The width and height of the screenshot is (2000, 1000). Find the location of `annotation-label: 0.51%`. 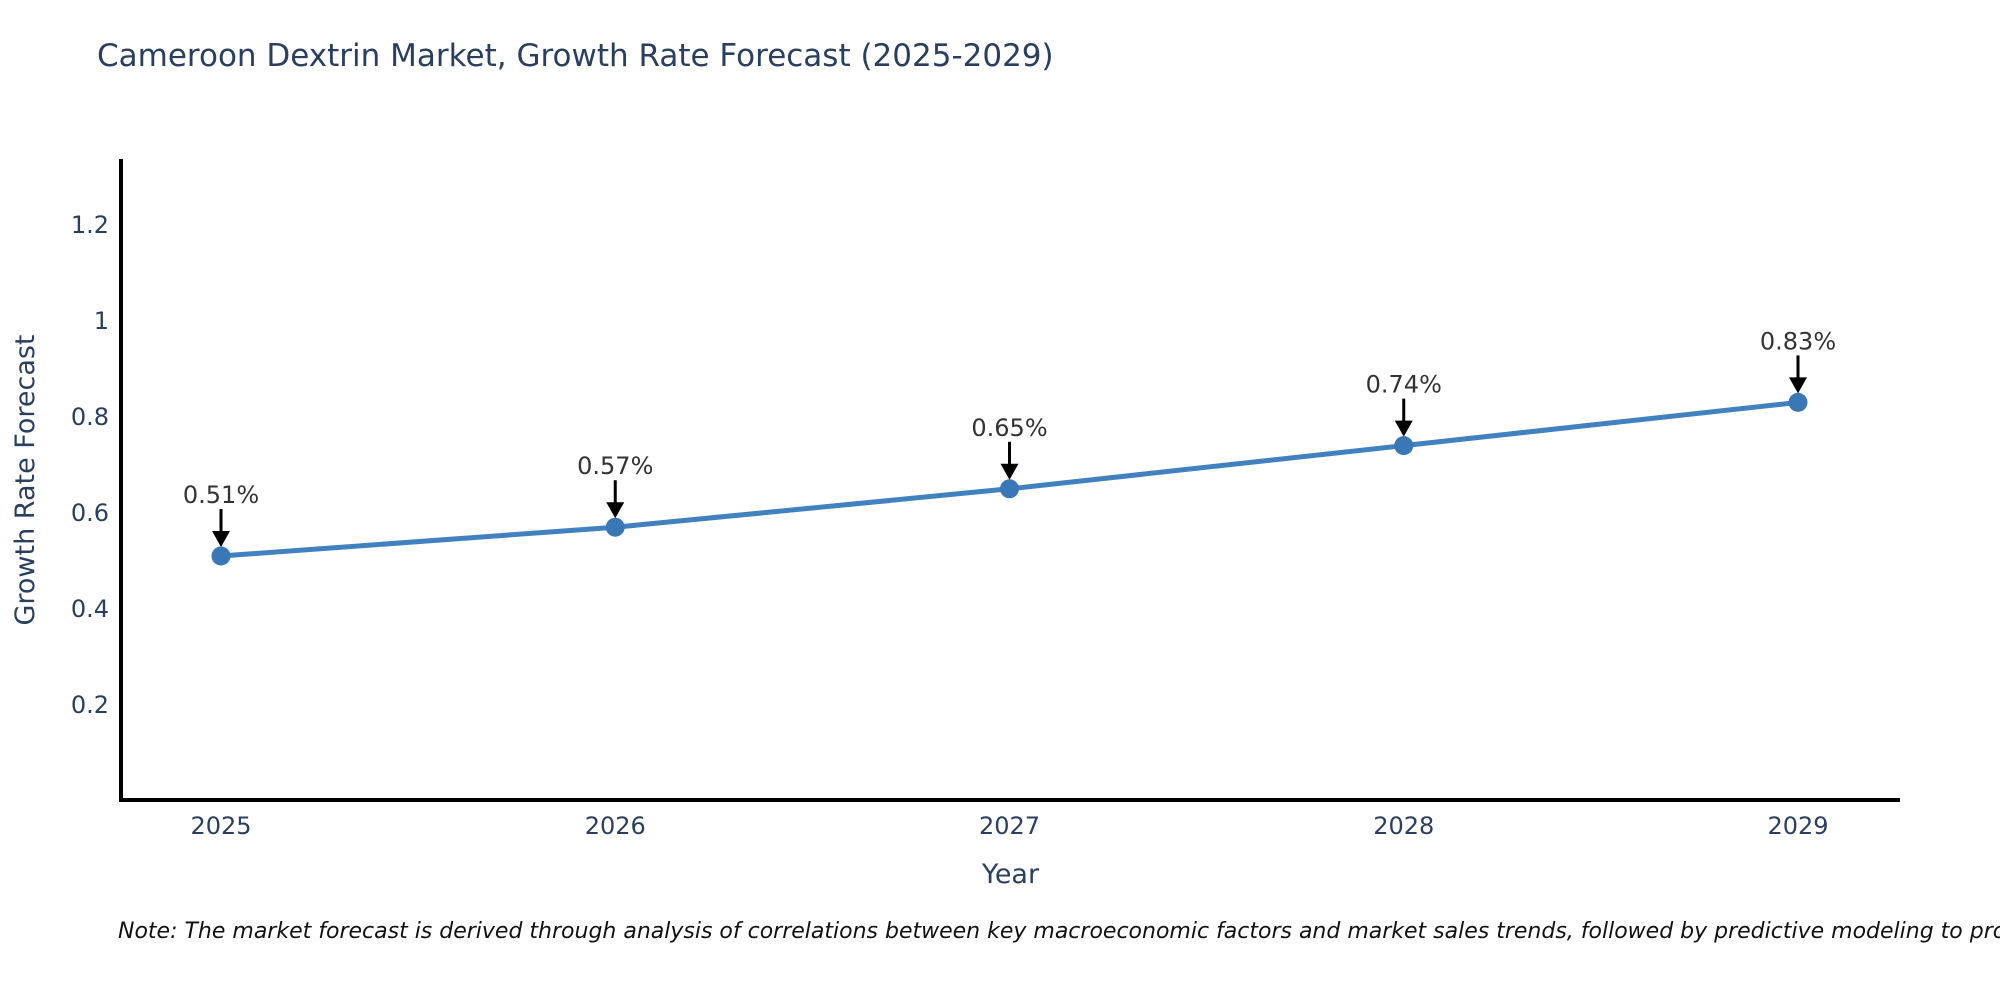

annotation-label: 0.51% is located at coordinates (221, 495).